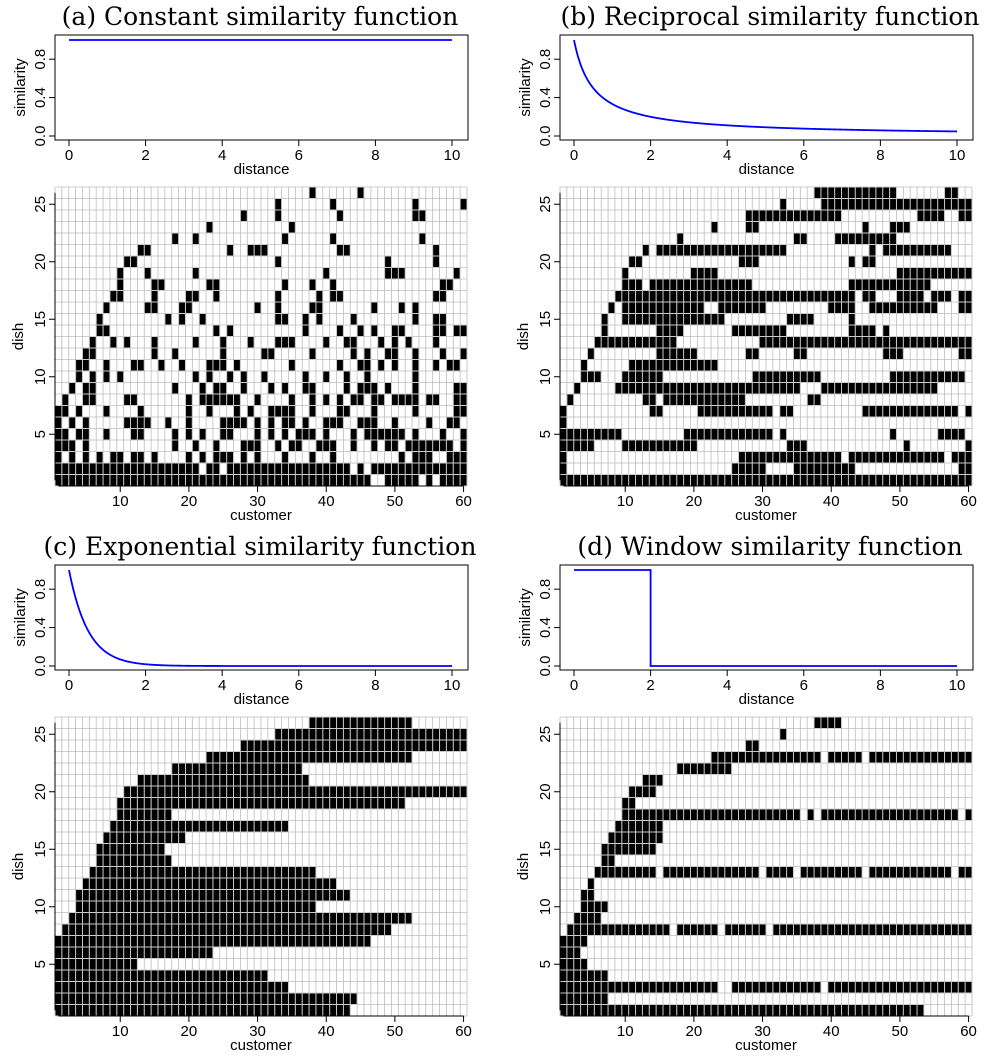  I want to click on plot-frame, so click(766, 617).